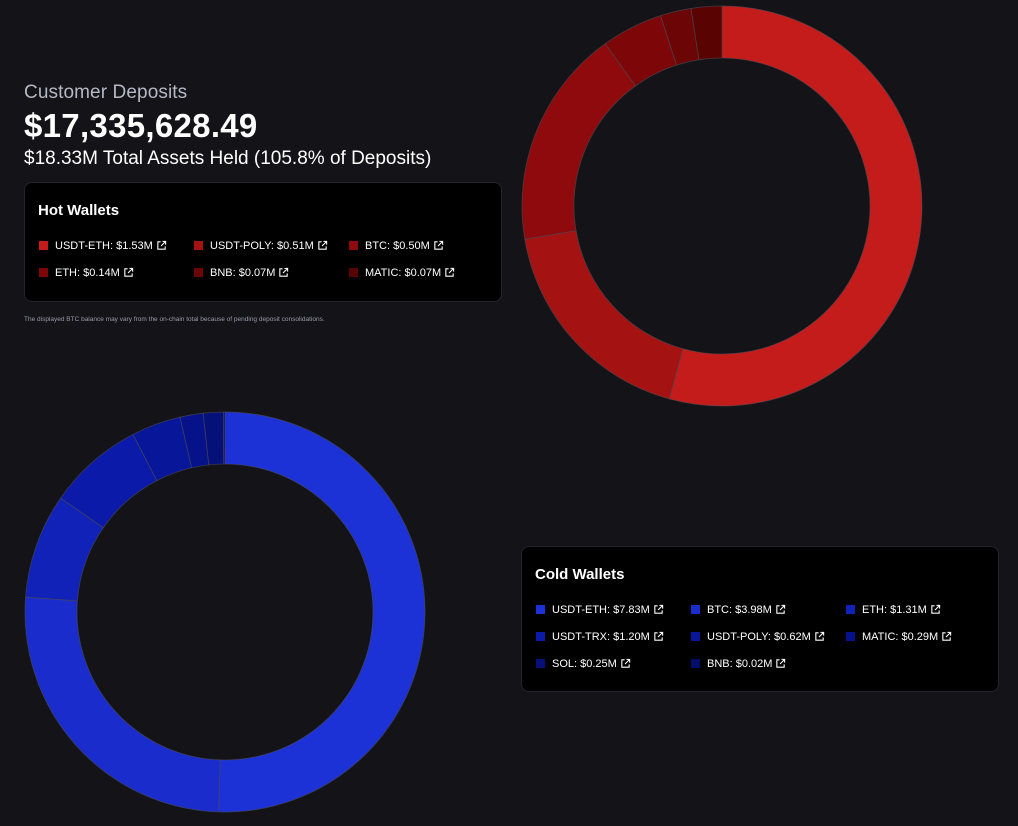  Describe the element at coordinates (759, 636) in the screenshot. I see `legend-label: USDT-POLY: $0.62M` at that location.